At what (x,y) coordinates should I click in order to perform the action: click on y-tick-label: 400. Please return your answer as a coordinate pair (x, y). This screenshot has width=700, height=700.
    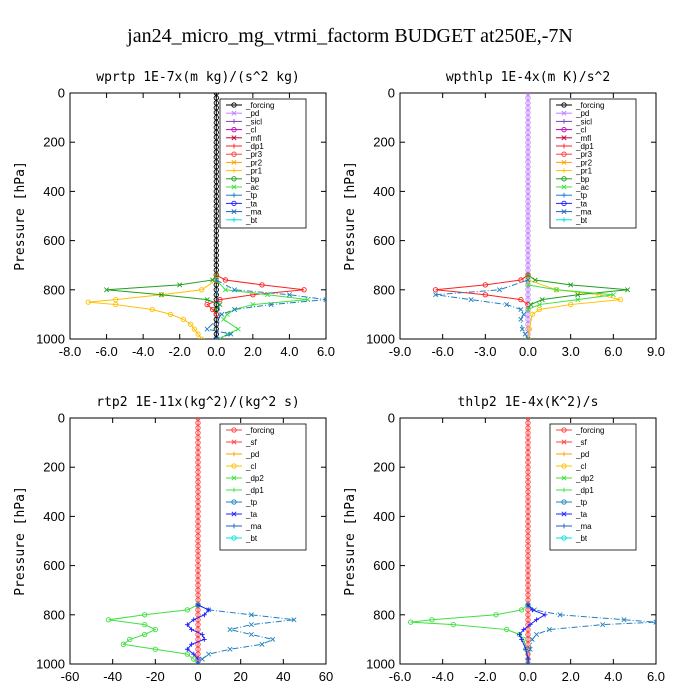
    Looking at the image, I should click on (384, 191).